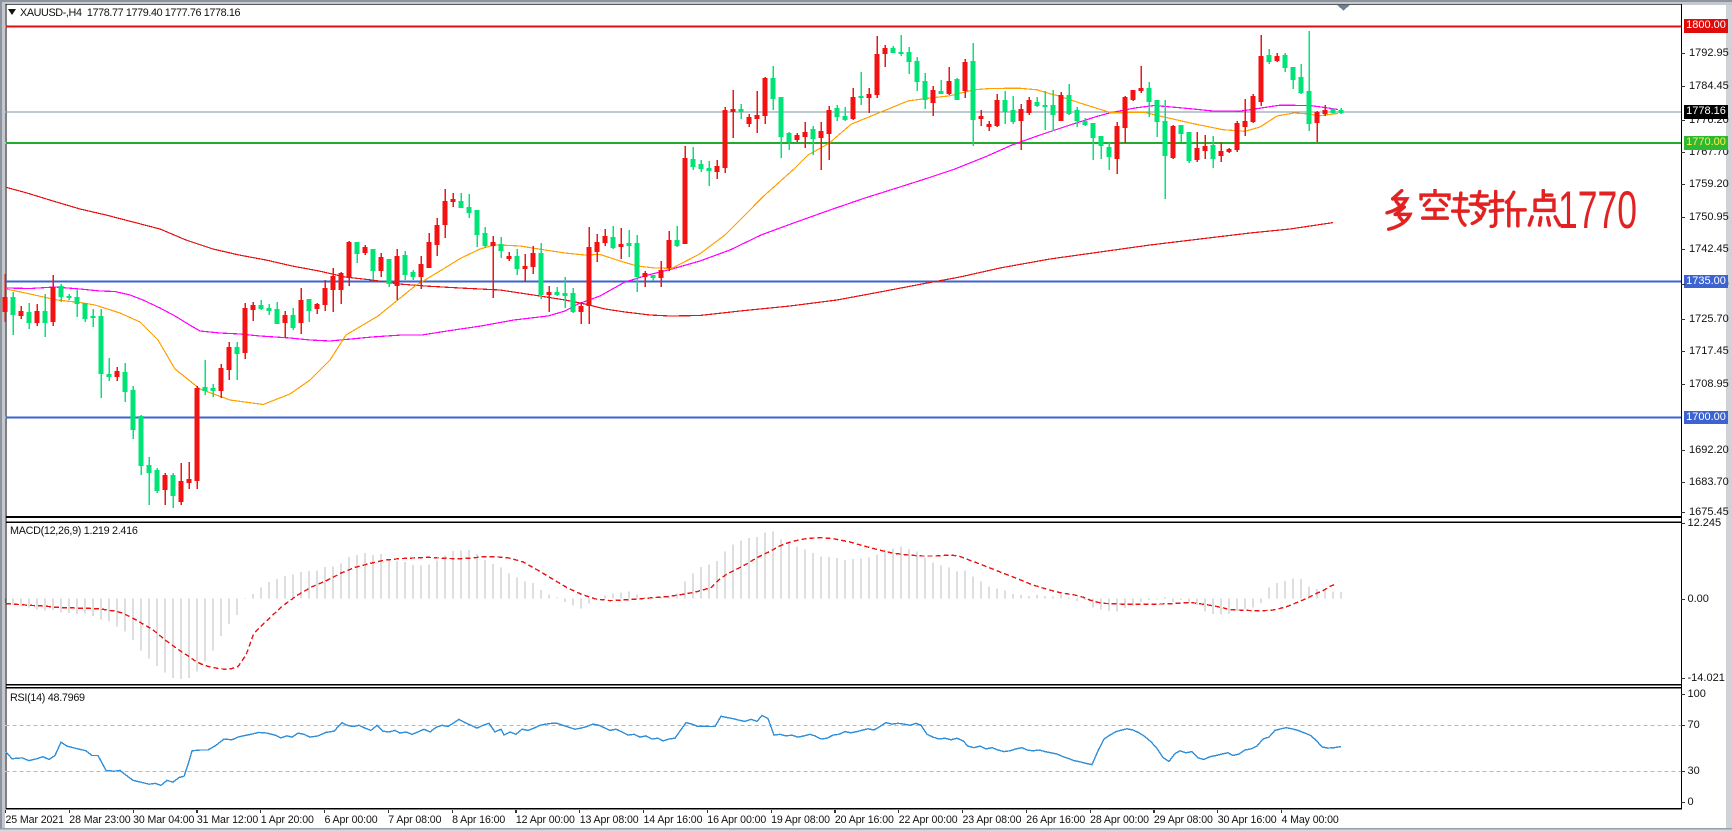  What do you see at coordinates (1597, 208) in the screenshot?
I see `svg-text: 1770` at bounding box center [1597, 208].